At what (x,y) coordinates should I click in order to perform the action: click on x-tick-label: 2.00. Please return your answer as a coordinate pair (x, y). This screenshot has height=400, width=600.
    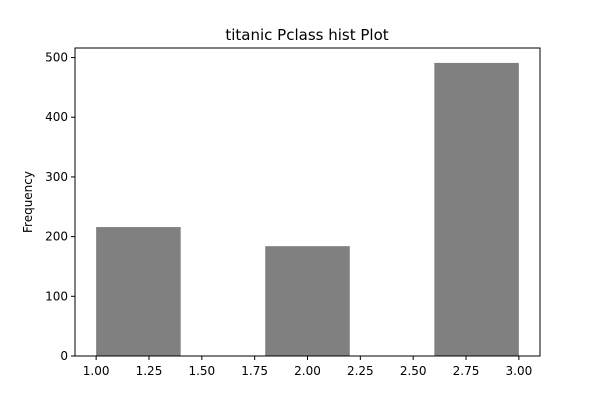
    Looking at the image, I should click on (307, 371).